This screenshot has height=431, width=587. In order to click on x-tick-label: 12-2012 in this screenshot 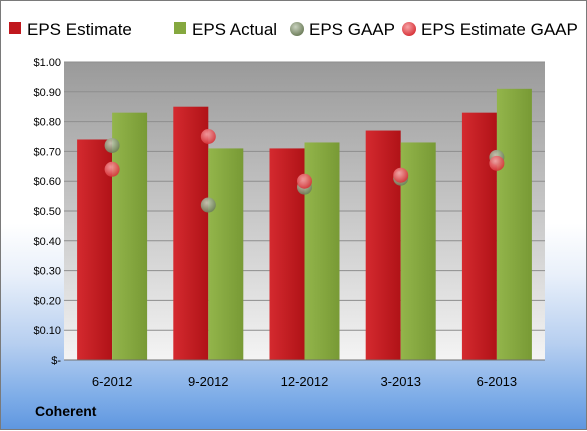, I will do `click(305, 381)`.